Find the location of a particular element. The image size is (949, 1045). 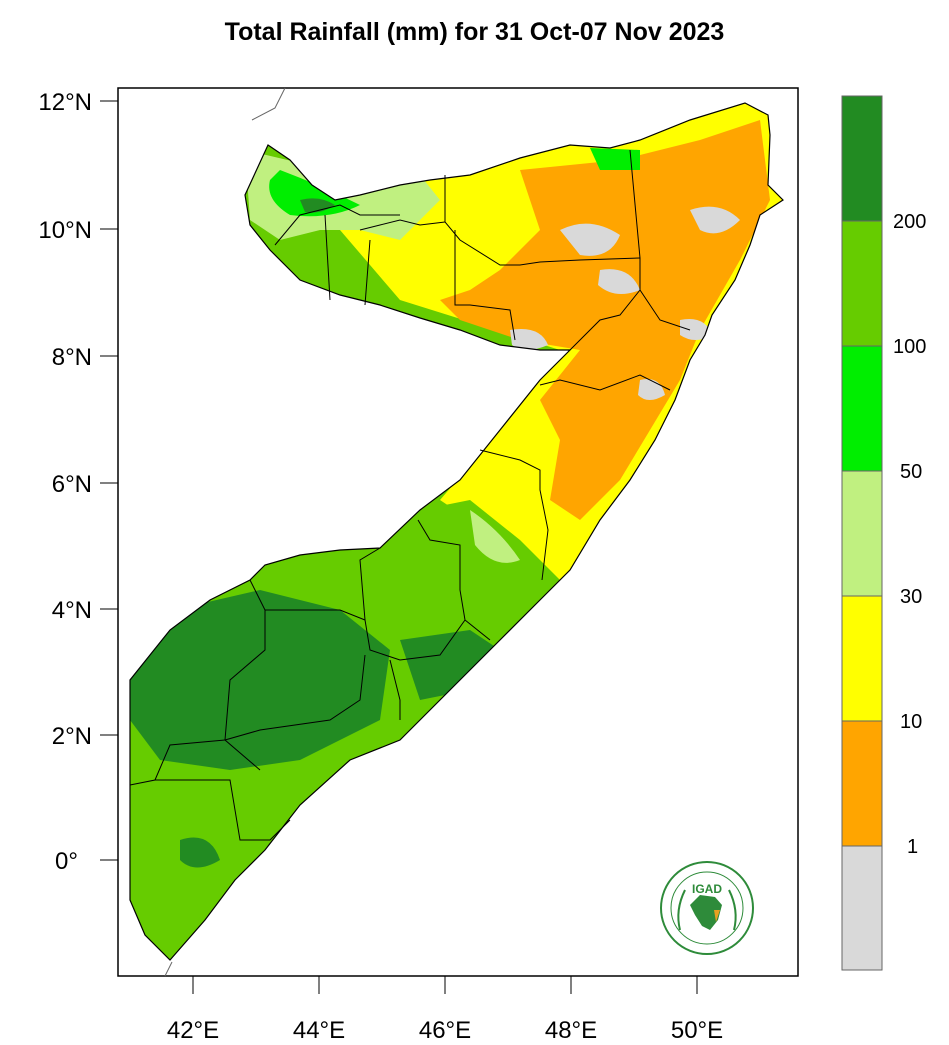

y-tick-label: 12°N is located at coordinates (65, 102).